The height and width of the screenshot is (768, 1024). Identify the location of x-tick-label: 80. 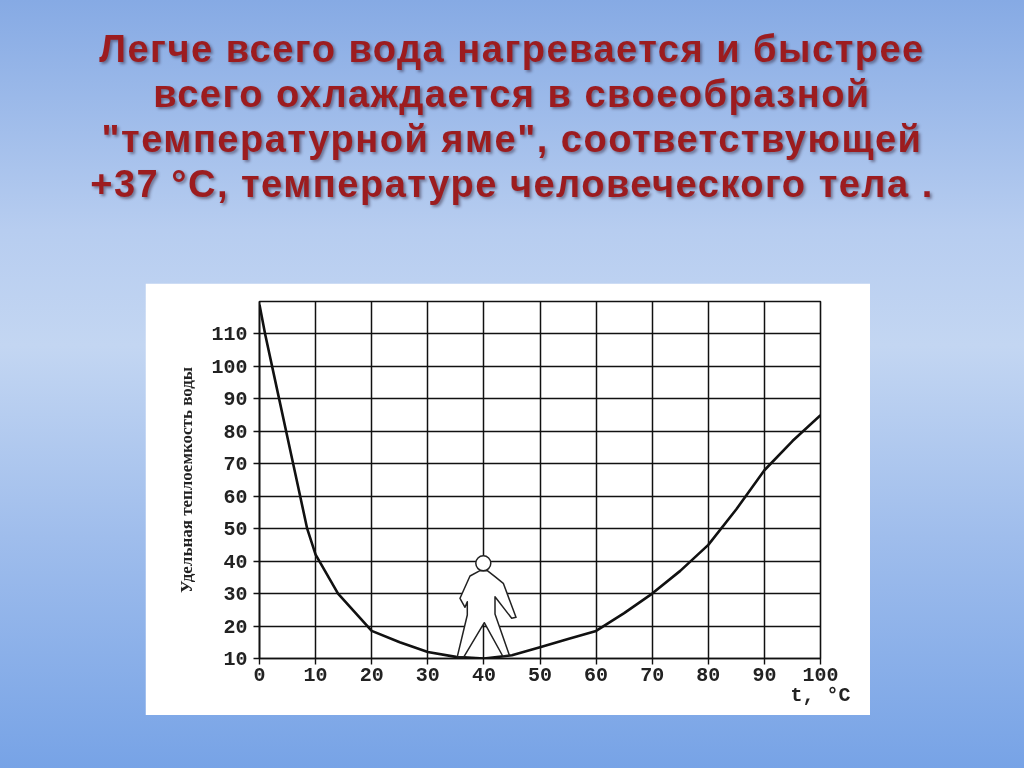
(708, 675).